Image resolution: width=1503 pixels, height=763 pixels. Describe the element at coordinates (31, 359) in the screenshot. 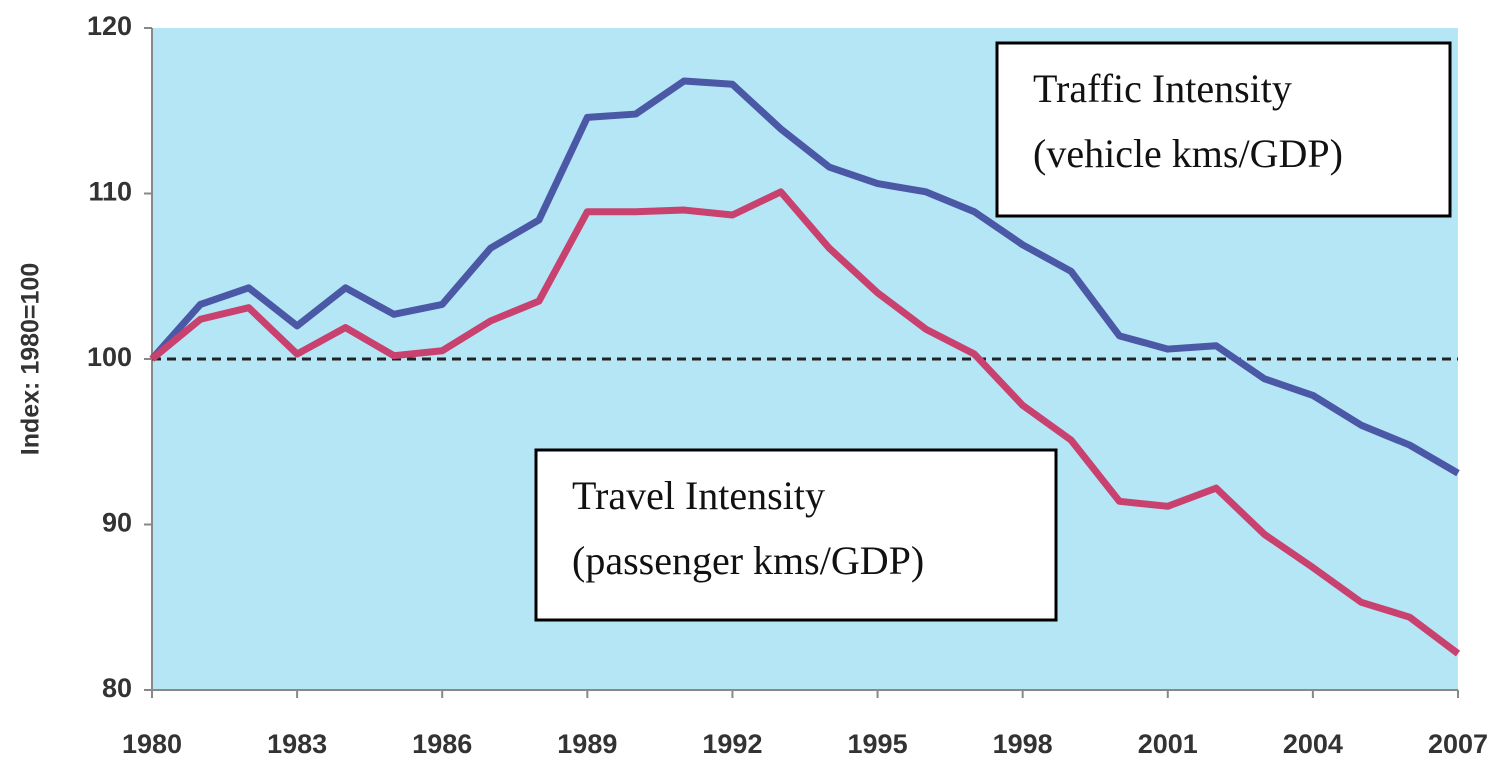

I see `y-axis-label: Index: 1980=100` at that location.